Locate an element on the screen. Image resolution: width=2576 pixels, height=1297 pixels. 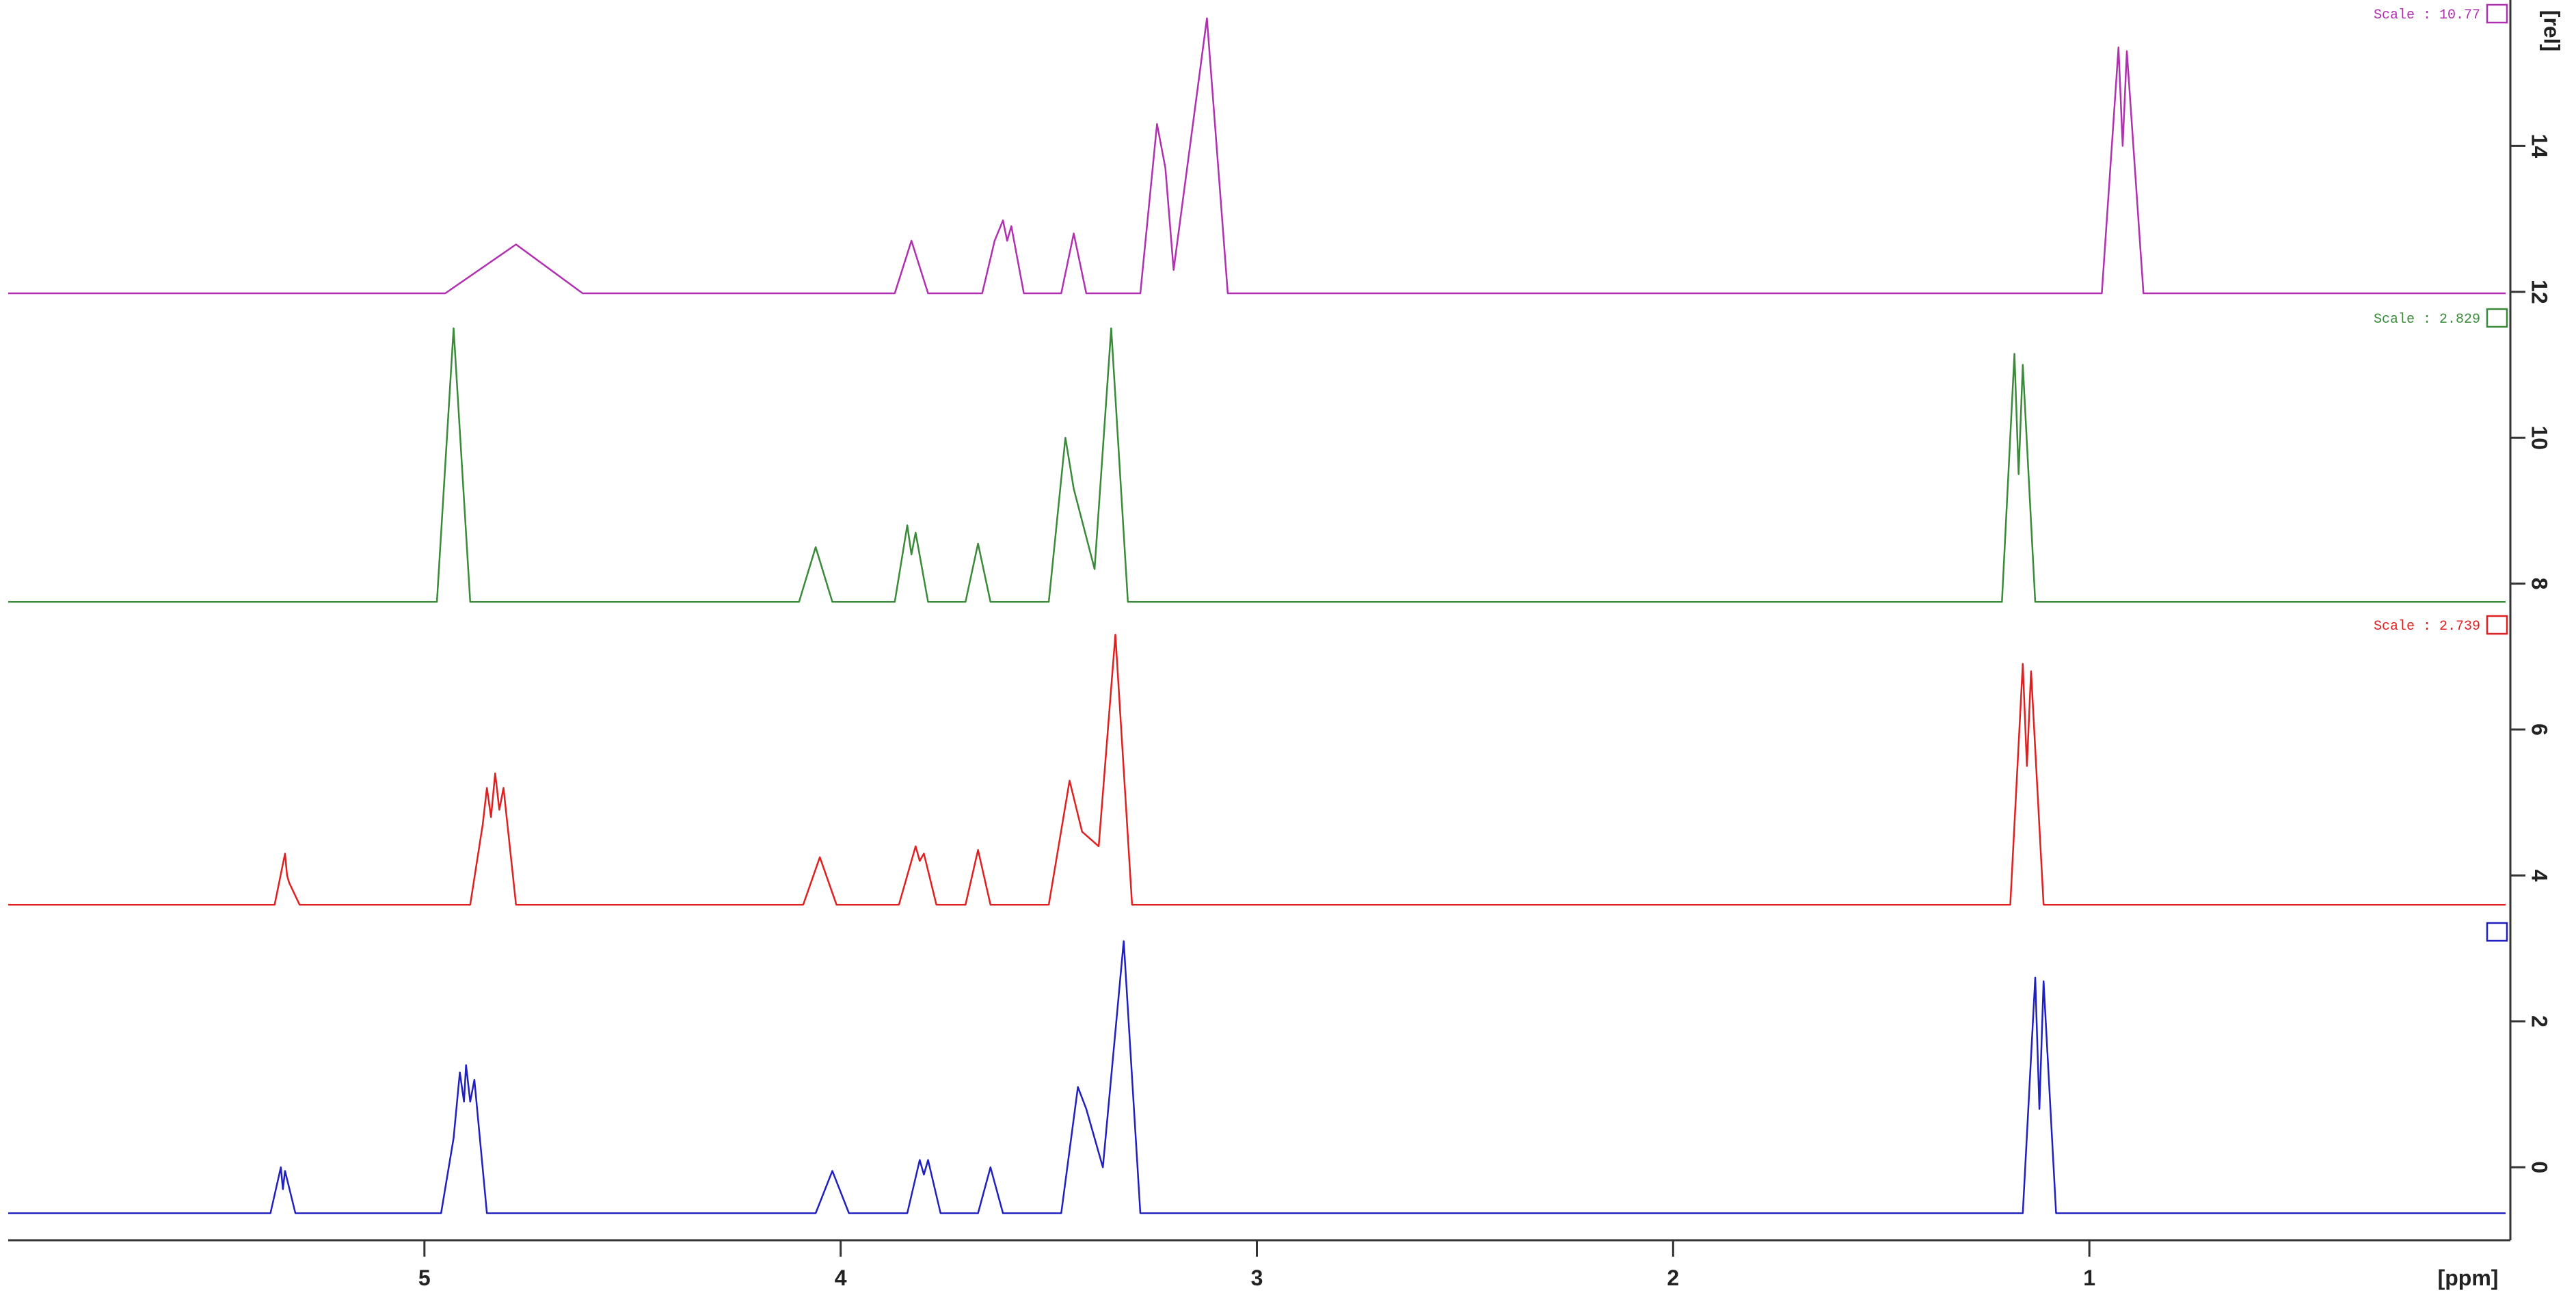
scale-label: Scale : 2.829 is located at coordinates (2427, 319).